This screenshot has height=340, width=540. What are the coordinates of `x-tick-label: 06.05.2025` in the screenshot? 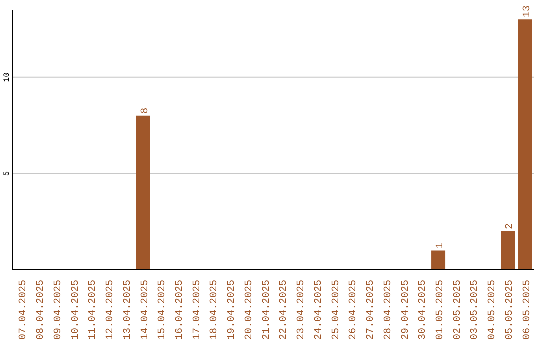 It's located at (528, 310).